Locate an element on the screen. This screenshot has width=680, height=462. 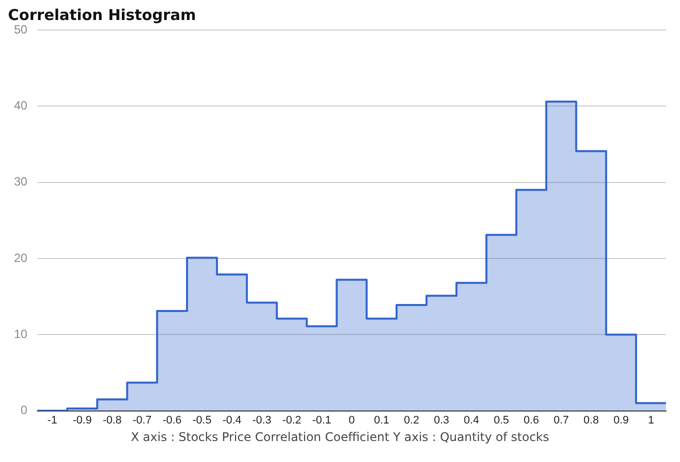
y-tick-label: 40 is located at coordinates (21, 105).